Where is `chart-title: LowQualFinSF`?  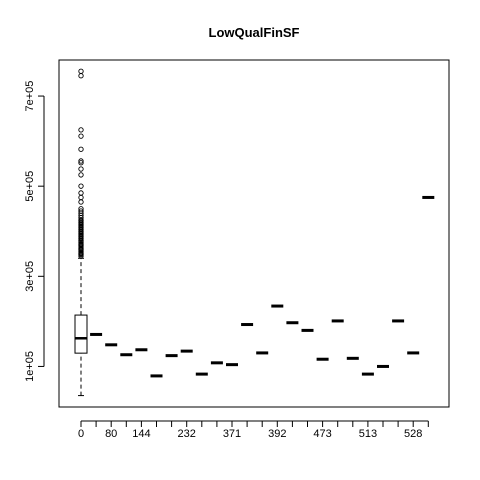 chart-title: LowQualFinSF is located at coordinates (254, 32).